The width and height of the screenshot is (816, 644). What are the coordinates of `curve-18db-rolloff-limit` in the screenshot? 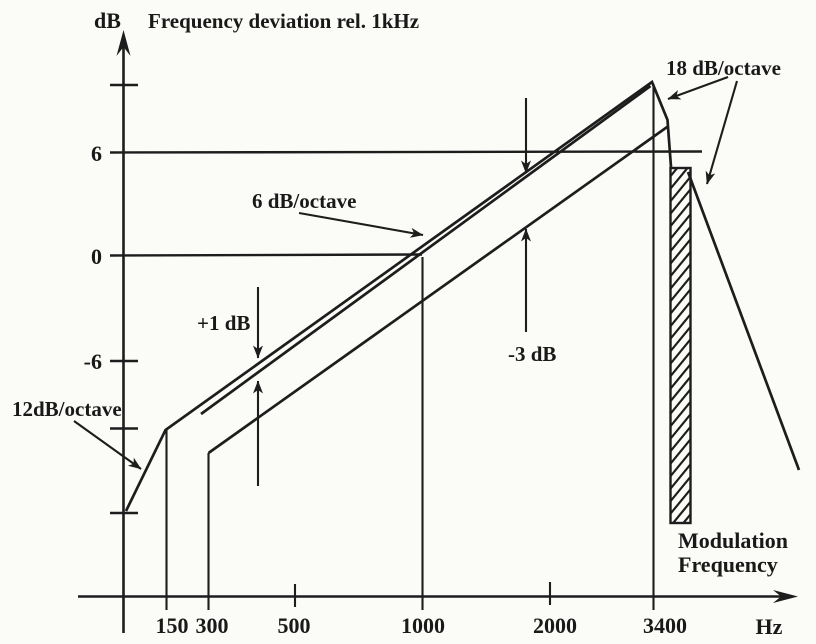 It's located at (743, 321).